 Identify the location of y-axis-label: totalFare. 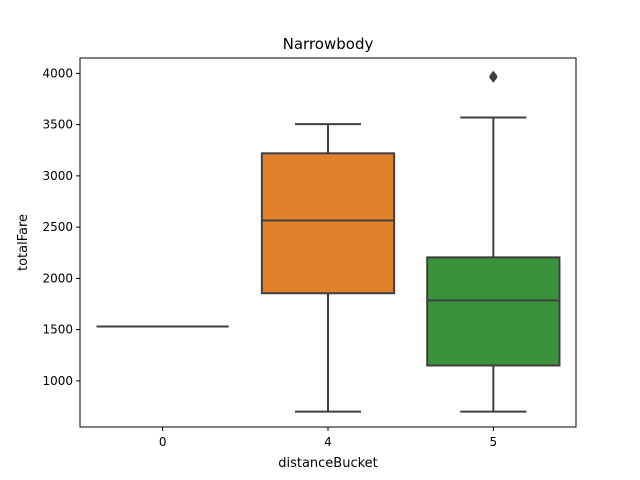
(23, 242).